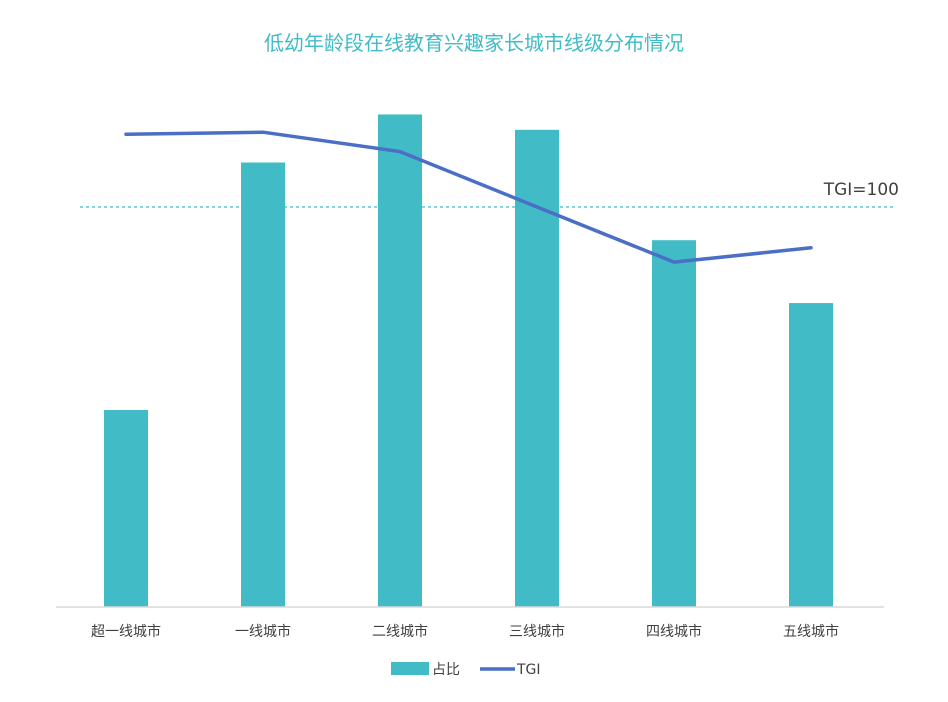  What do you see at coordinates (811, 631) in the screenshot?
I see `x-tick-label-6: 五线城市` at bounding box center [811, 631].